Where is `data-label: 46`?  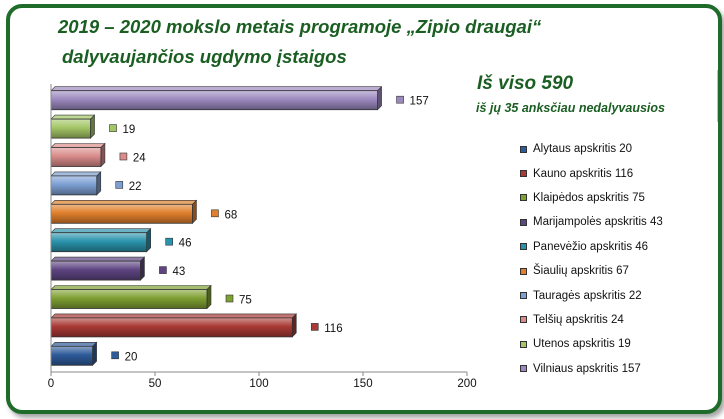 data-label: 46 is located at coordinates (185, 244).